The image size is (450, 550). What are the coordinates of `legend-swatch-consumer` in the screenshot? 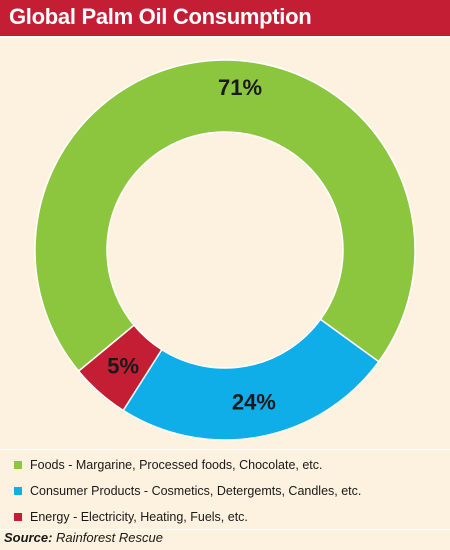 It's located at (18, 491).